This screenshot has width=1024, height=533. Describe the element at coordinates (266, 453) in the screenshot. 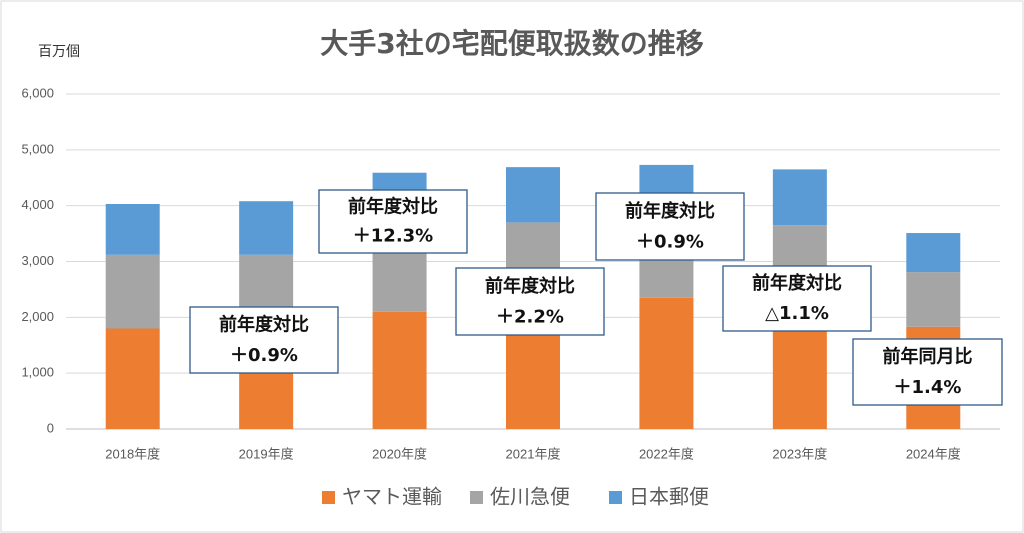

I see `x-tick-label: 2019年度` at that location.